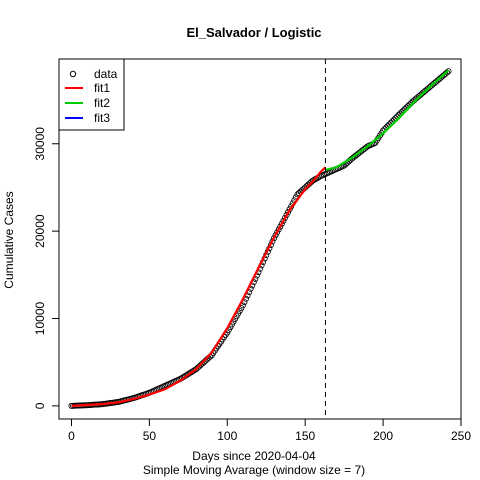  Describe the element at coordinates (253, 32) in the screenshot. I see `chart-title: El_Salvador / Logistic` at that location.